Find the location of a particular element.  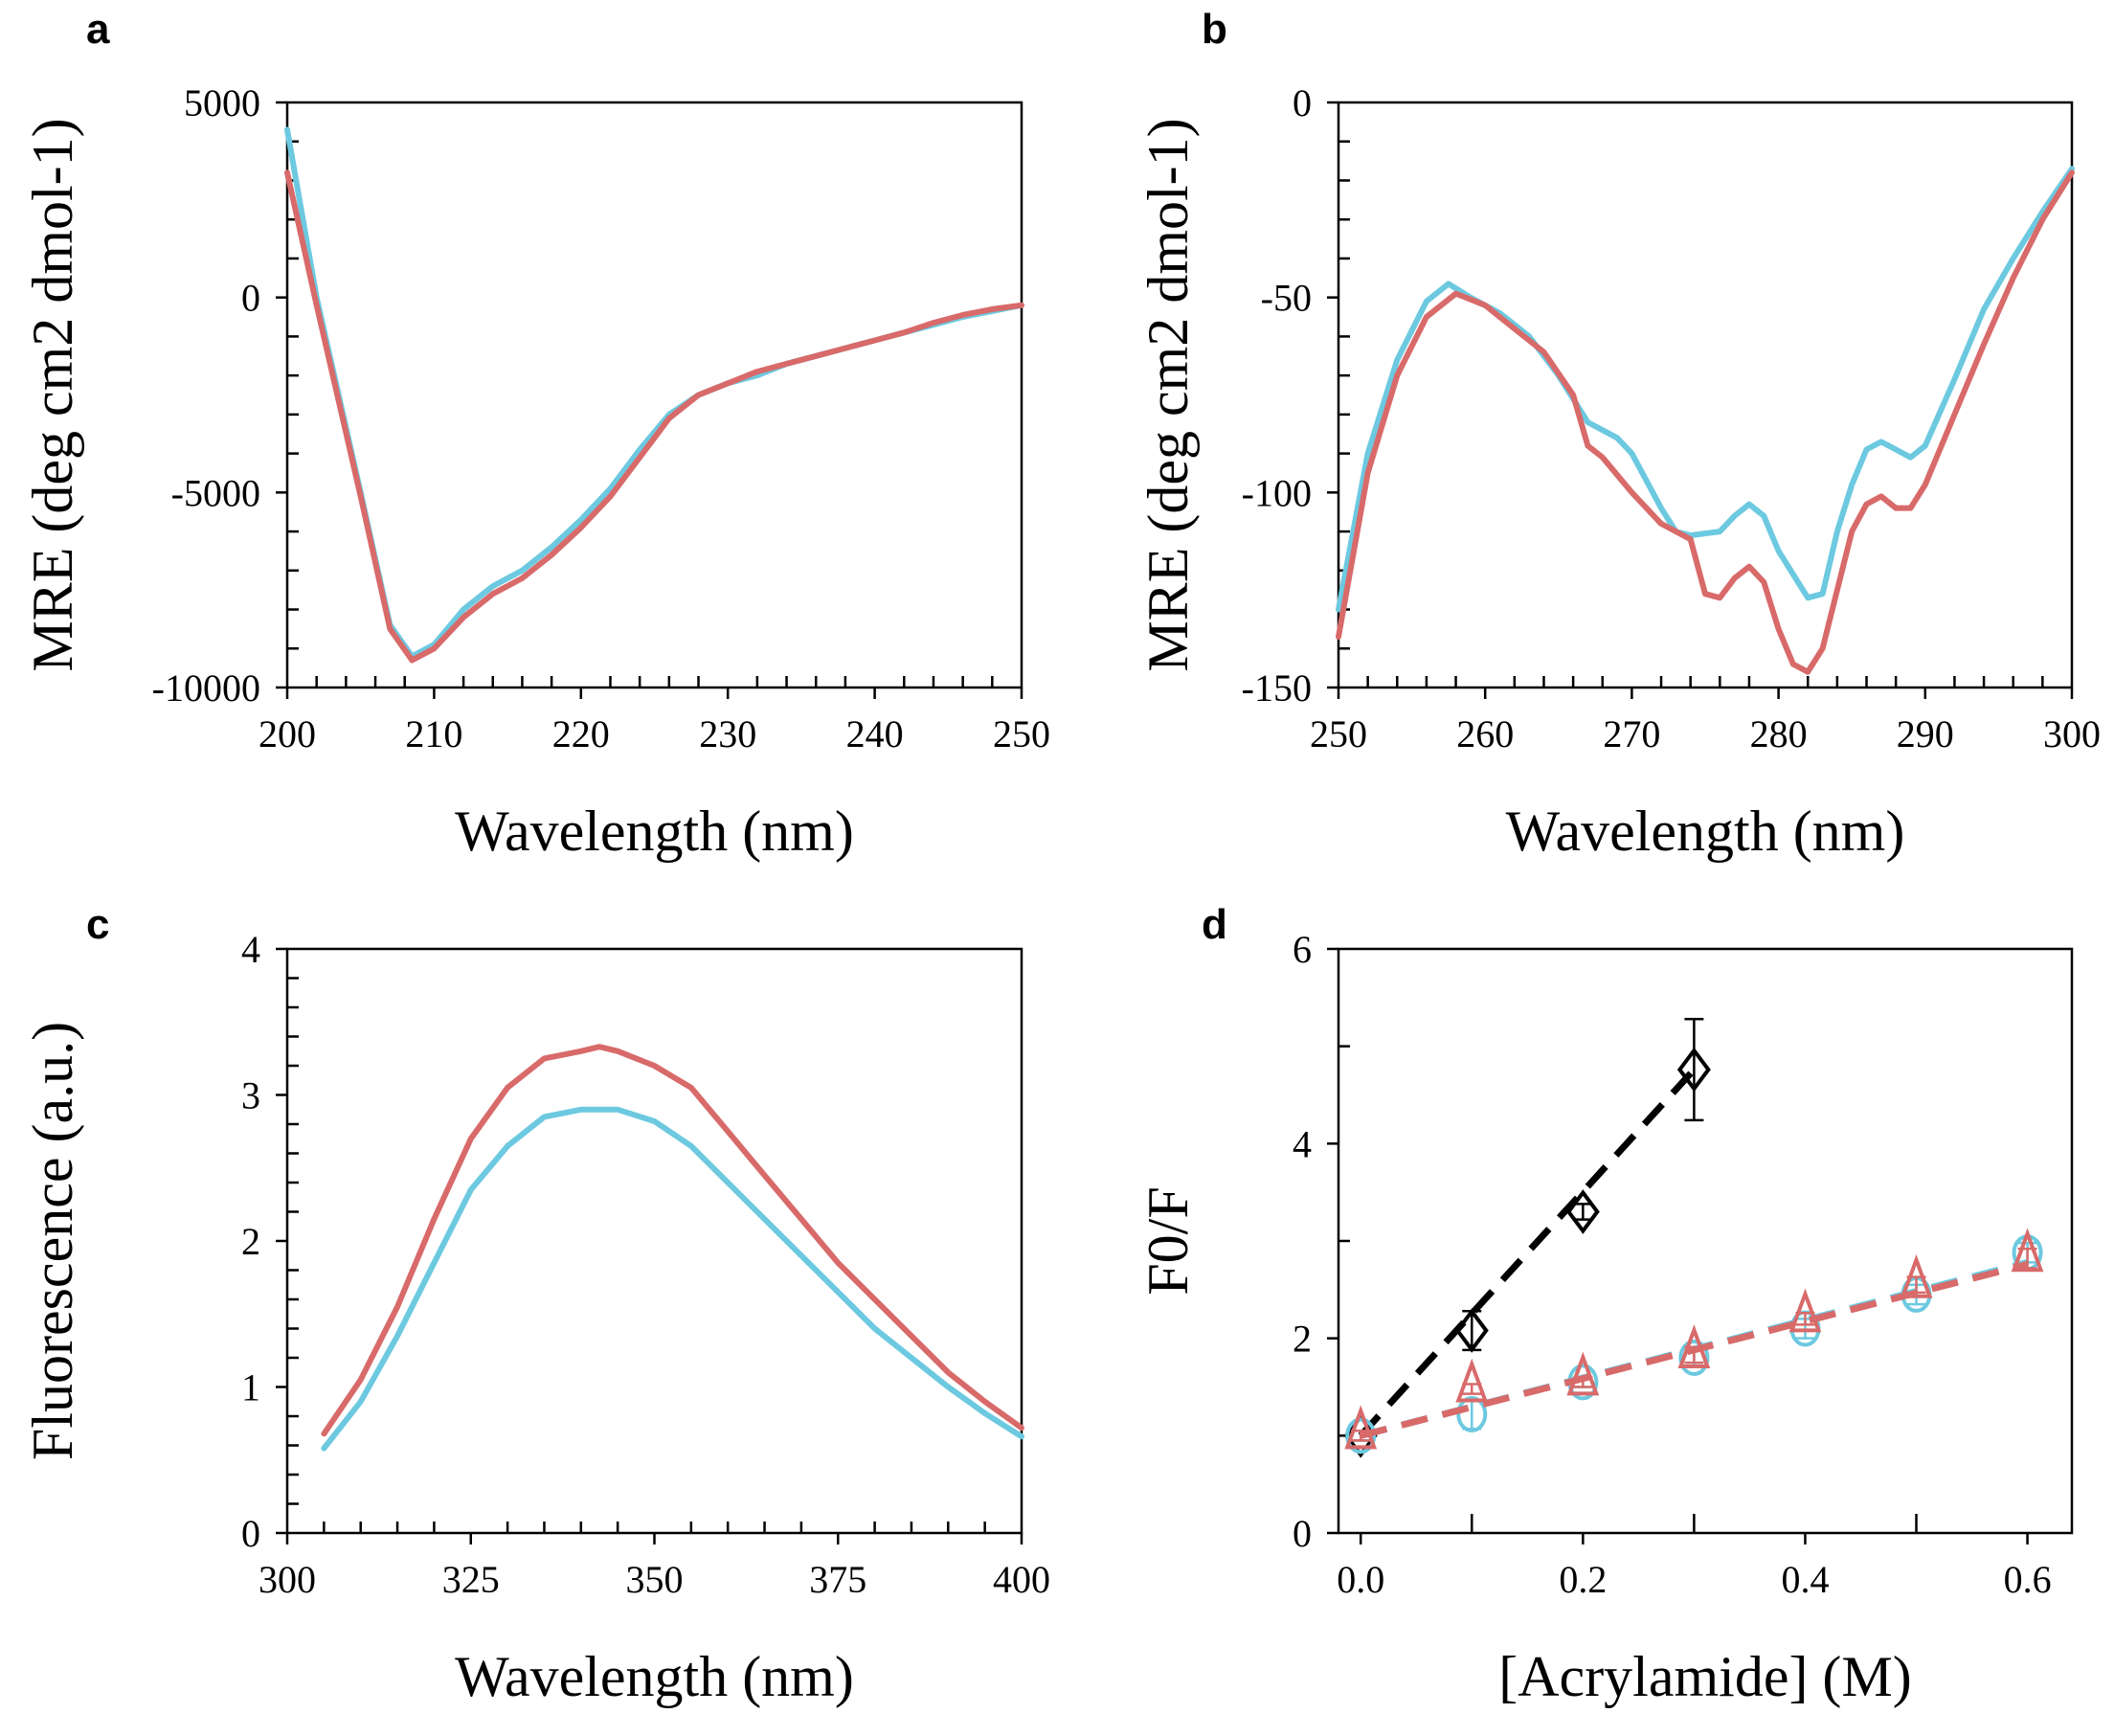

y-tick-label: 5000 is located at coordinates (222, 102).